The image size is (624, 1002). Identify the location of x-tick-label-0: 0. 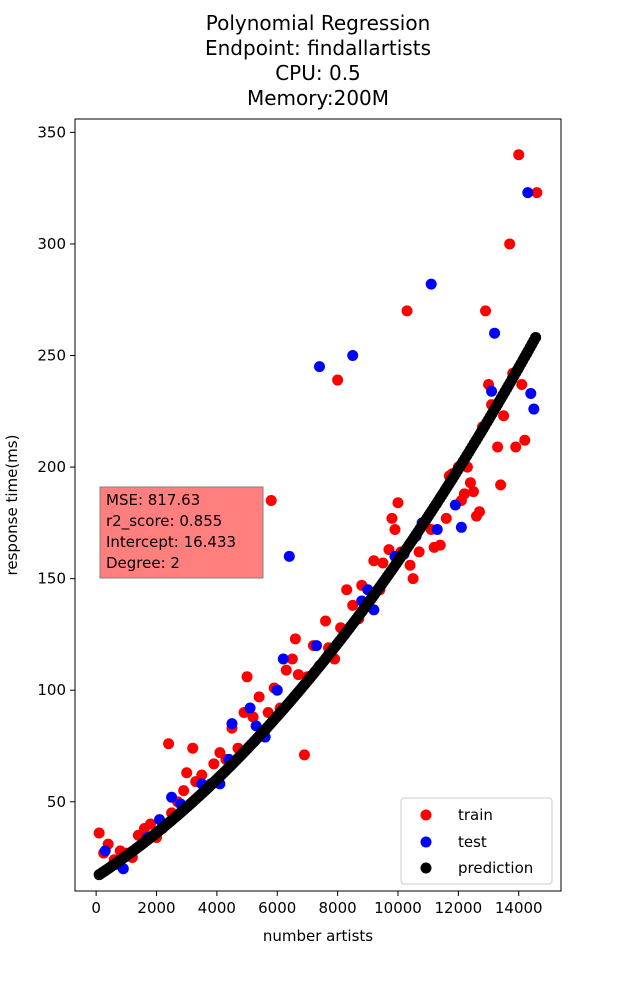
(96, 908).